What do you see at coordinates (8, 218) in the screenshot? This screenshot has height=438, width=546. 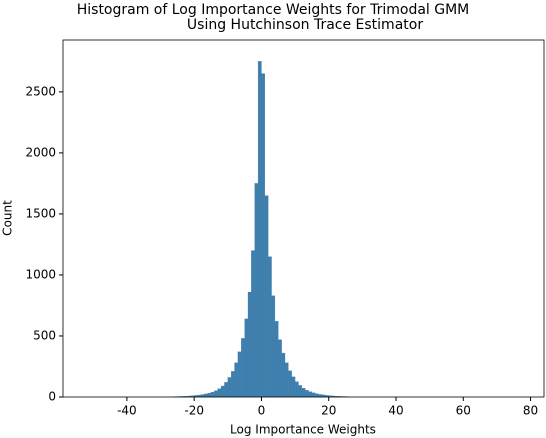 I see `y-axis-label: Count` at bounding box center [8, 218].